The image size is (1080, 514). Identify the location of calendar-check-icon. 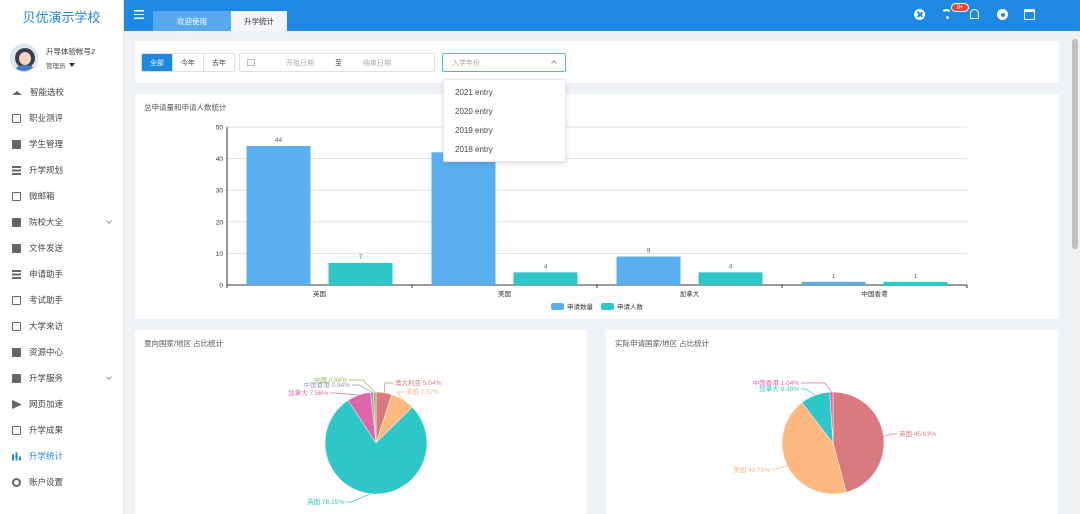
(16, 326).